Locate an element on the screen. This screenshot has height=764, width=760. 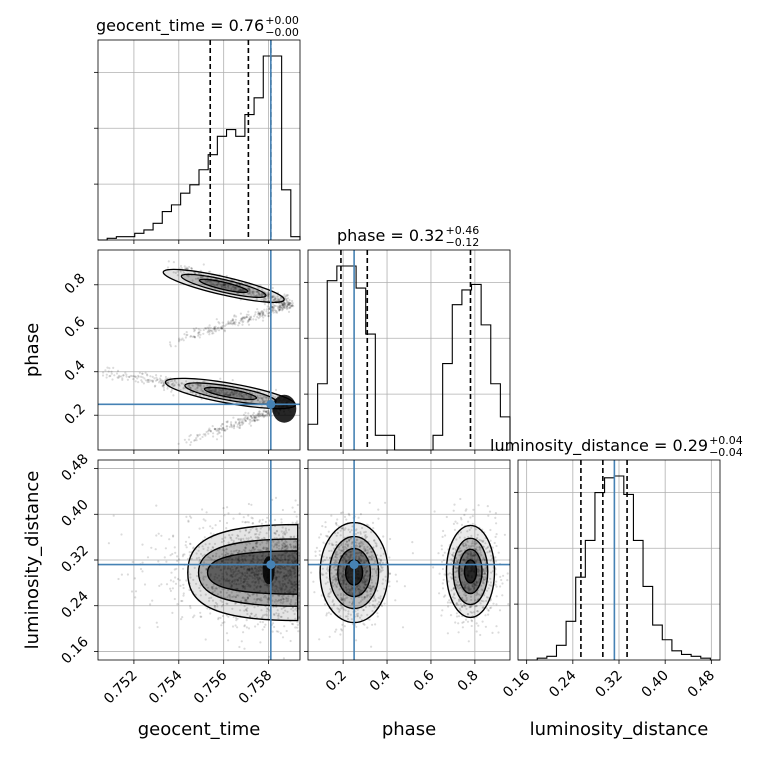
tick-label-luminosity_distance: 0.24 is located at coordinates (74, 604).